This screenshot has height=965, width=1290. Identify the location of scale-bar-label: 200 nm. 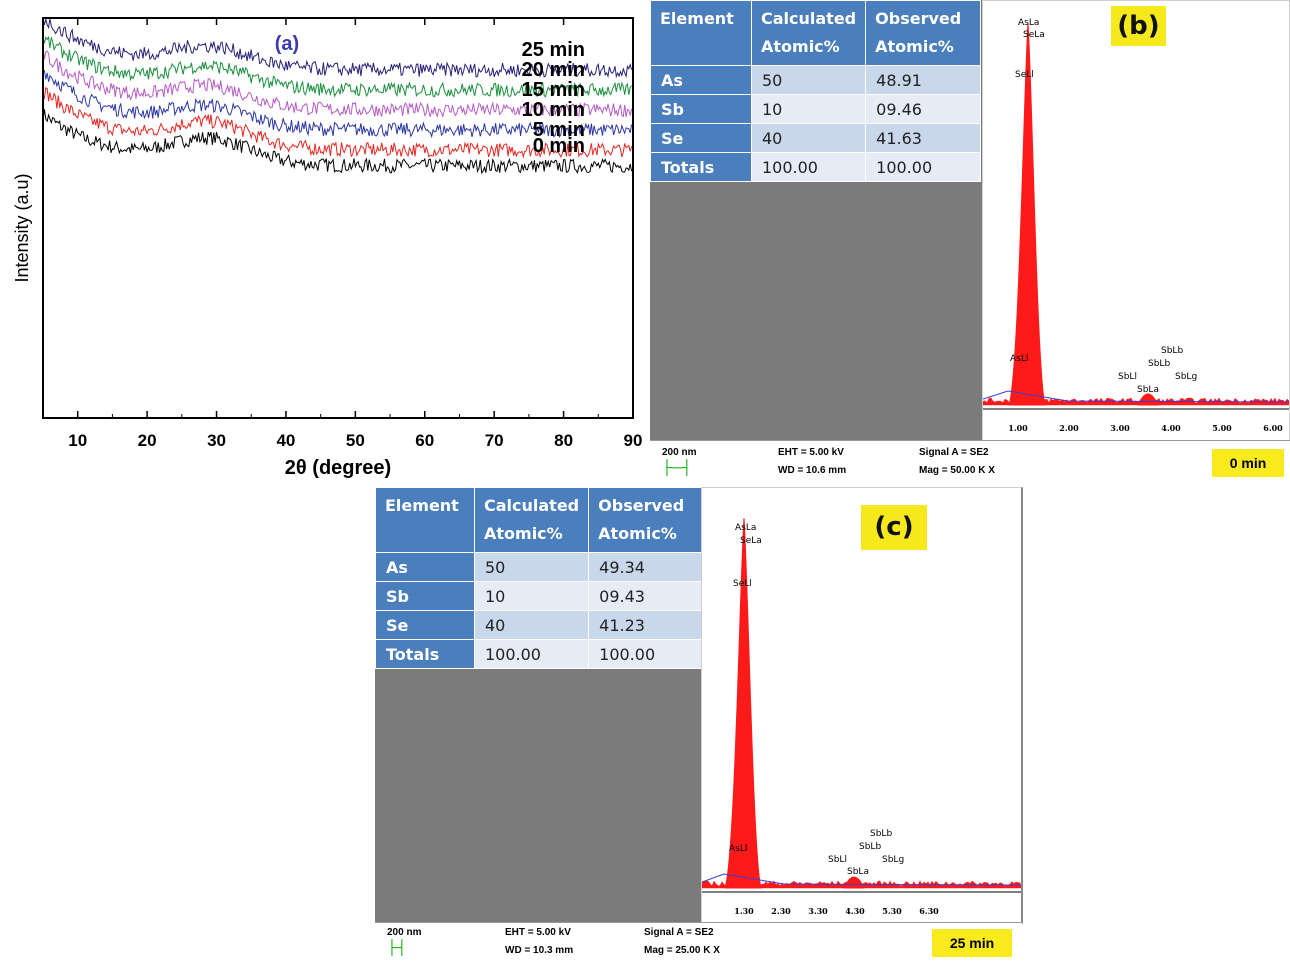
(679, 452).